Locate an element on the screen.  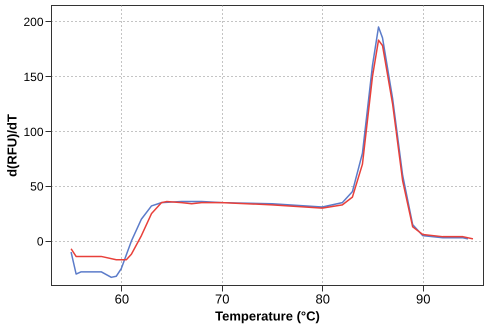
x-axis-title: Temperature (°C) is located at coordinates (267, 316).